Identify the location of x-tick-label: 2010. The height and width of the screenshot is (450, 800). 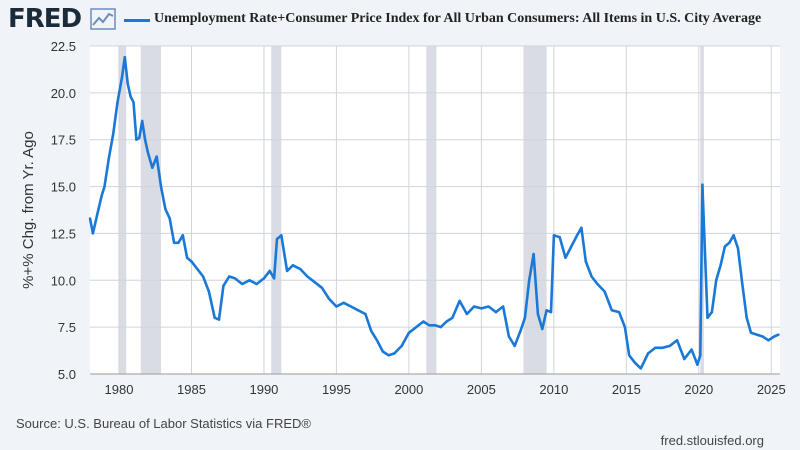
(553, 389).